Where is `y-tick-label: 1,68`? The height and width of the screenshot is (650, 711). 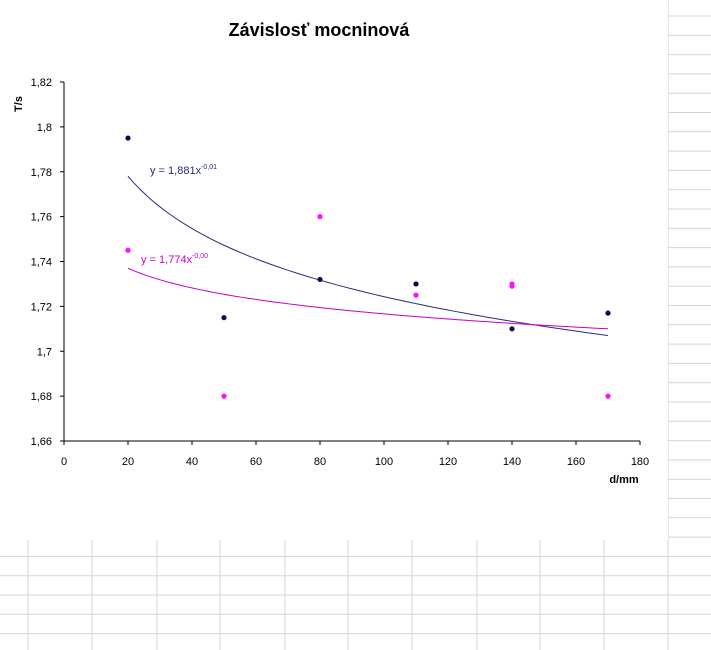 y-tick-label: 1,68 is located at coordinates (41, 397).